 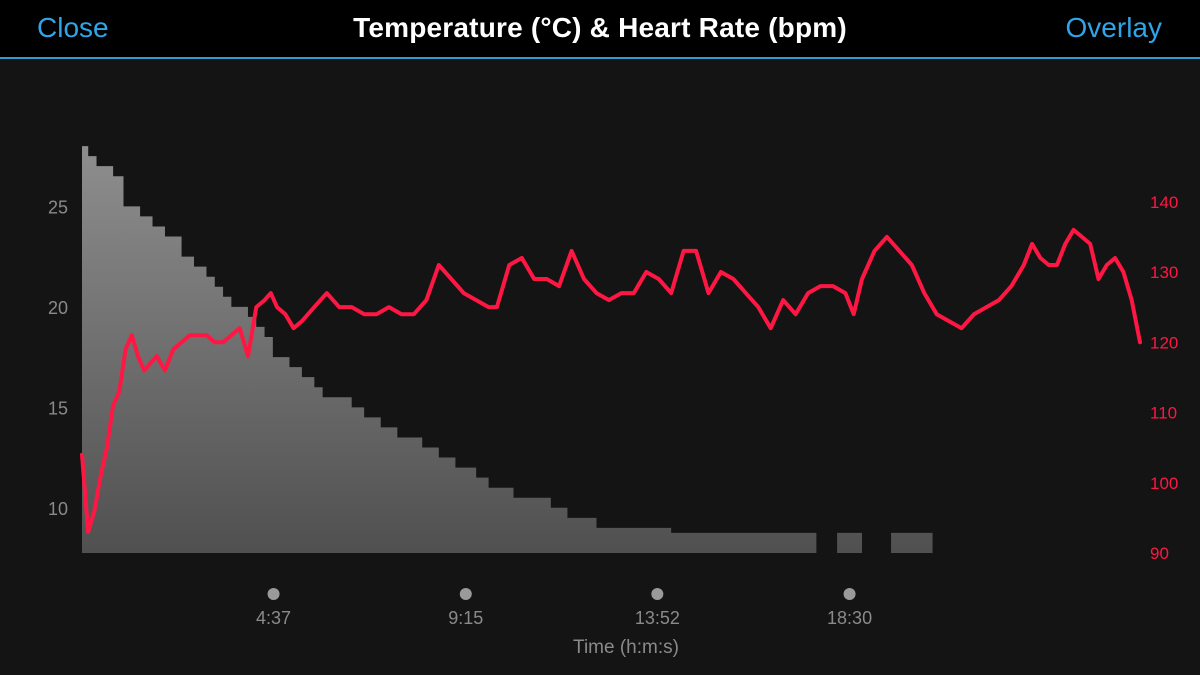 I want to click on right-tick-label: 90, so click(x=1159, y=553).